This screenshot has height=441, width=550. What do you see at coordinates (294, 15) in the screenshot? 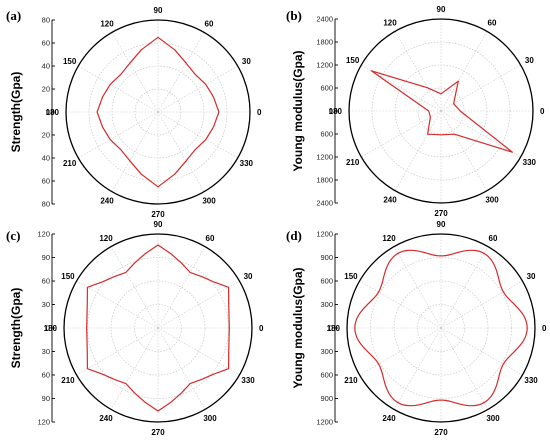
I see `panel-label: (b)` at bounding box center [294, 15].